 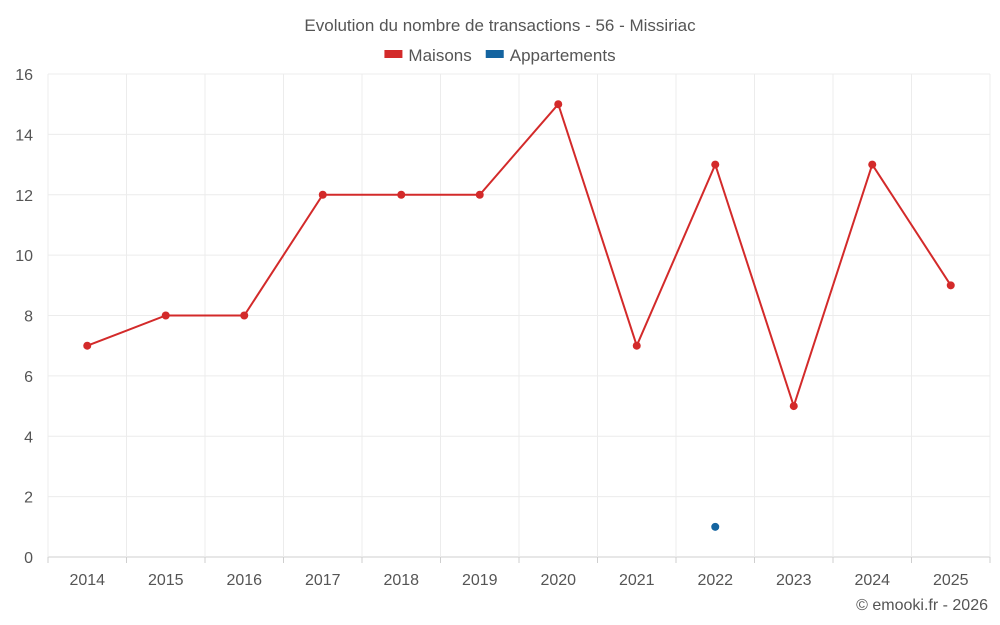 What do you see at coordinates (323, 580) in the screenshot?
I see `x-tick-label: 2017` at bounding box center [323, 580].